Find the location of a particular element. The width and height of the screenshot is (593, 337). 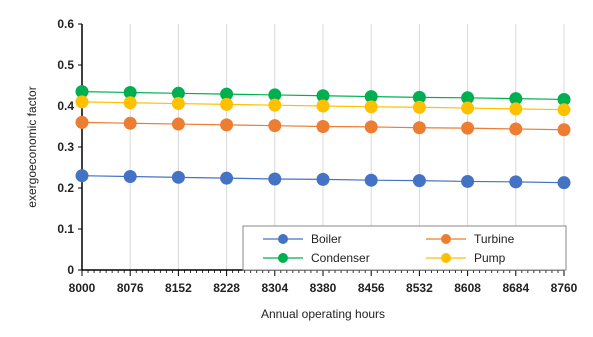

legend-label-condenser: Condenser is located at coordinates (340, 258).